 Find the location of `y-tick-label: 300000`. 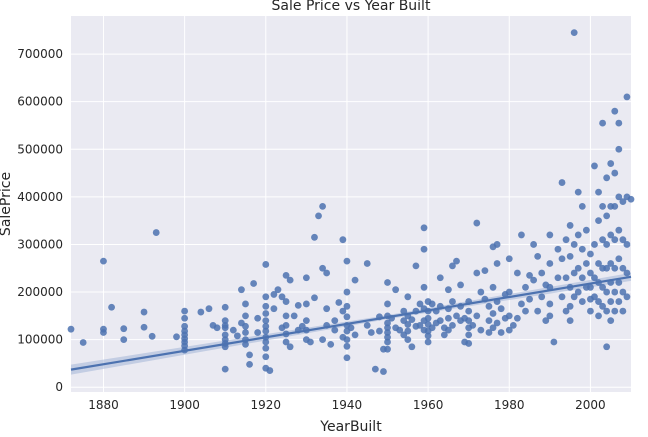

y-tick-label: 300000 is located at coordinates (40, 244).